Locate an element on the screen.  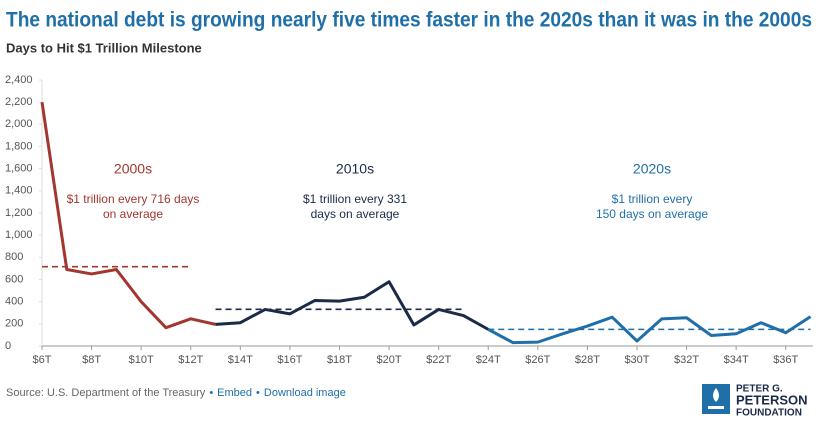
y-tick-label: 1,400 is located at coordinates (19, 191).